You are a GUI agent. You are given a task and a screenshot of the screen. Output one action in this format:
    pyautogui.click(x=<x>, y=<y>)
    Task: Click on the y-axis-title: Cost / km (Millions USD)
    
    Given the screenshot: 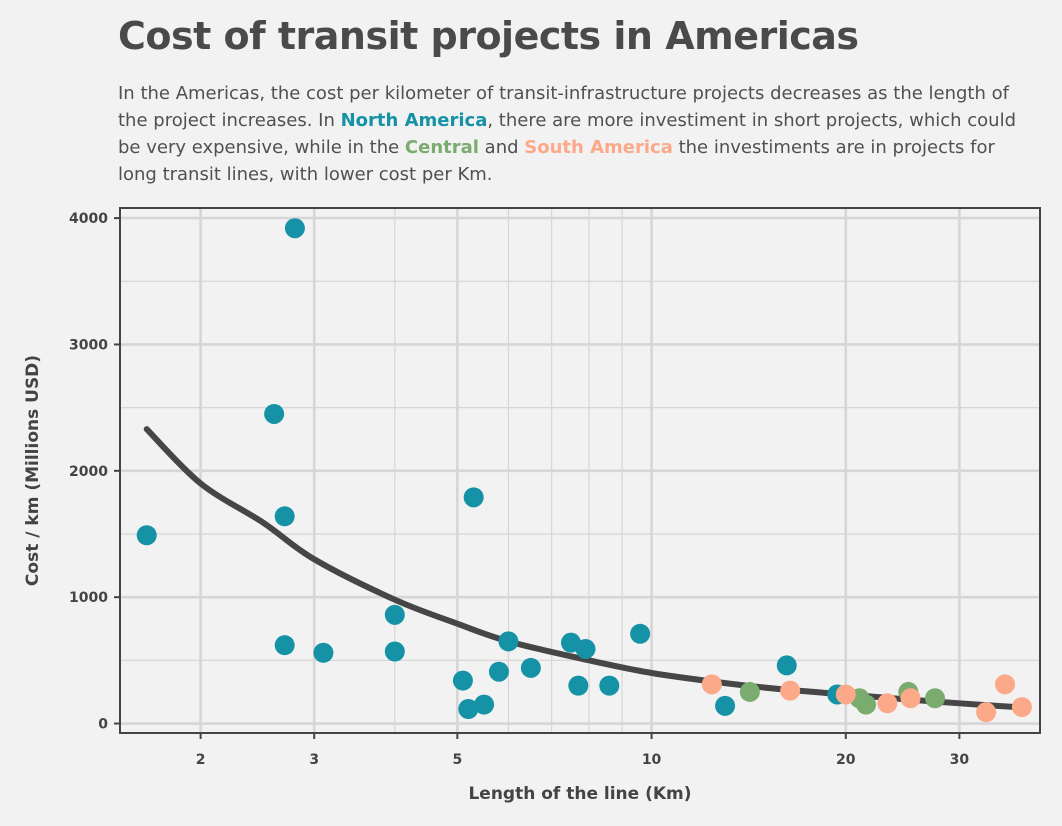 What is the action you would take?
    pyautogui.click(x=33, y=470)
    